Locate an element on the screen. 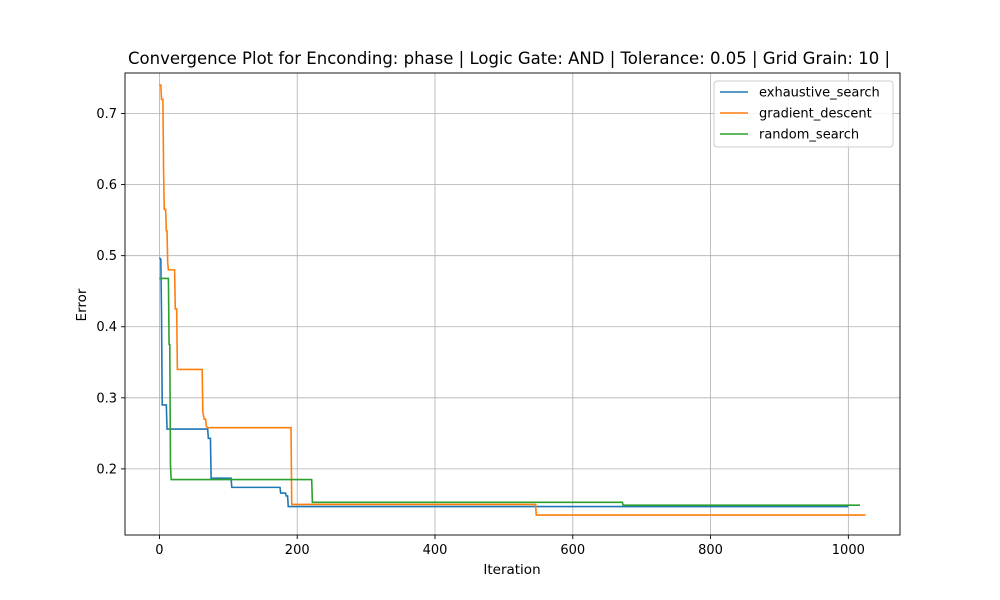 The image size is (1000, 600). x-tick-label: 800 is located at coordinates (710, 550).